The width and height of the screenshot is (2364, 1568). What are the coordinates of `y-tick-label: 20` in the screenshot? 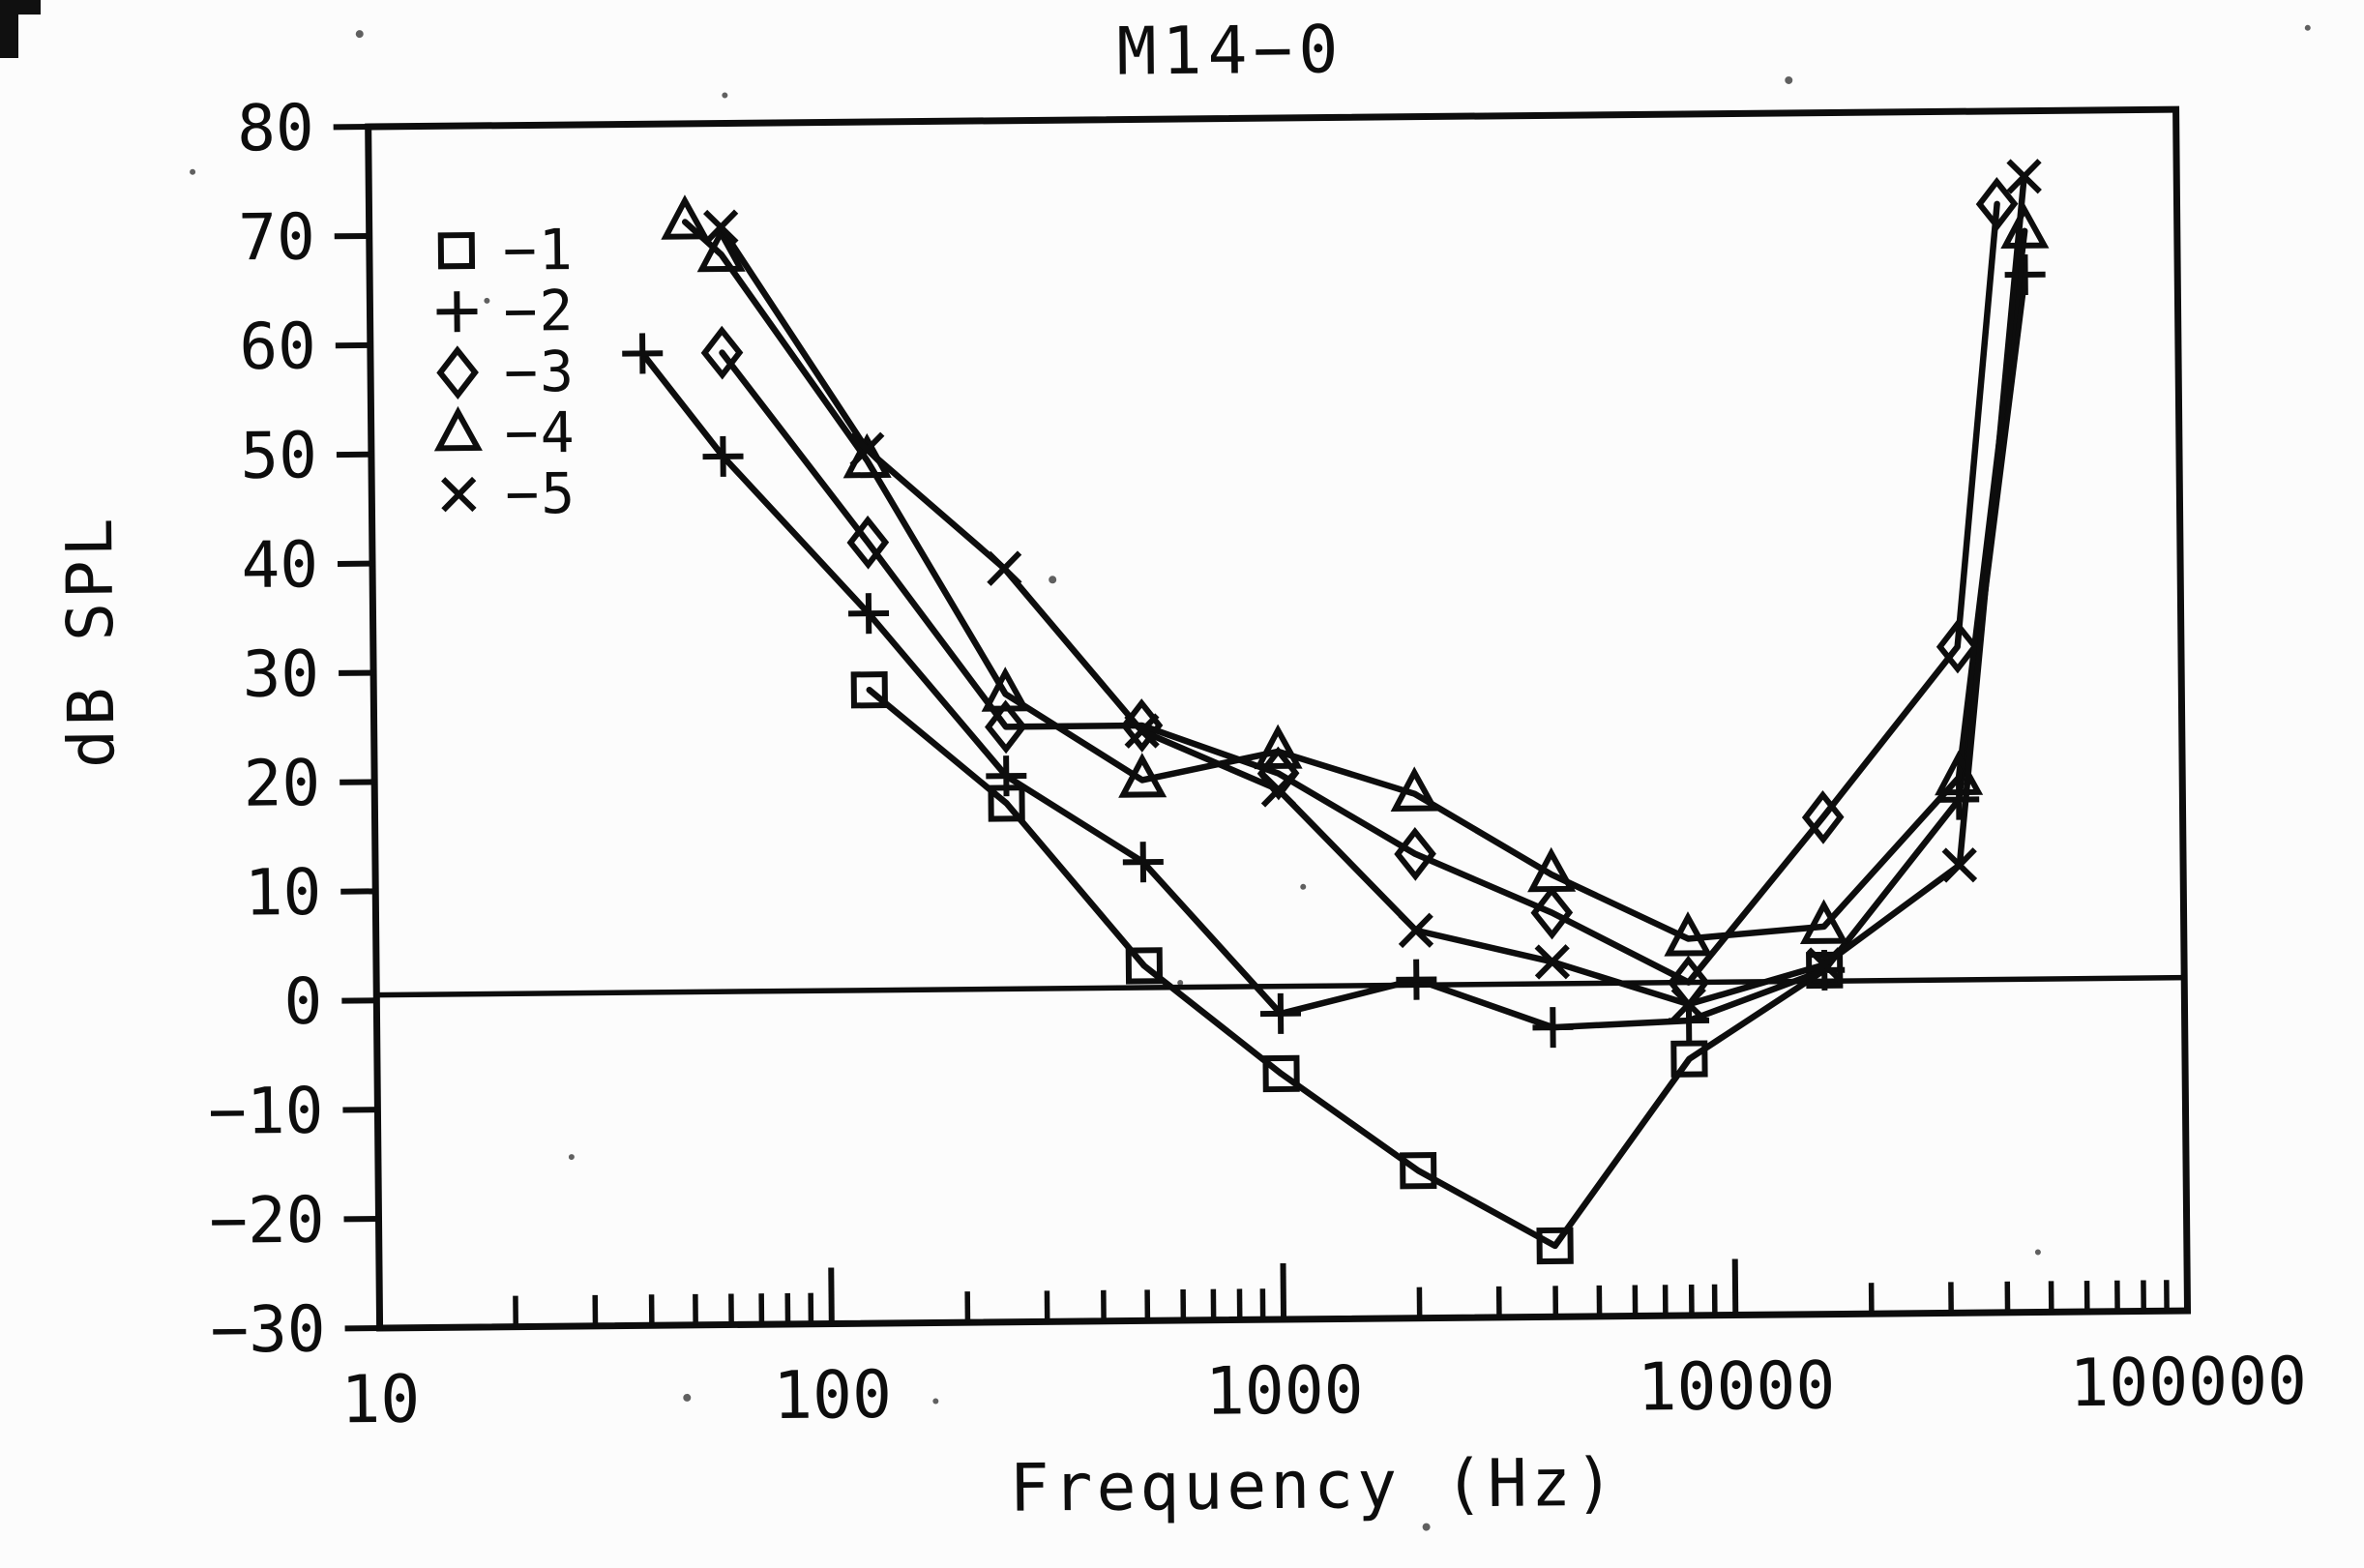 It's located at (281, 784).